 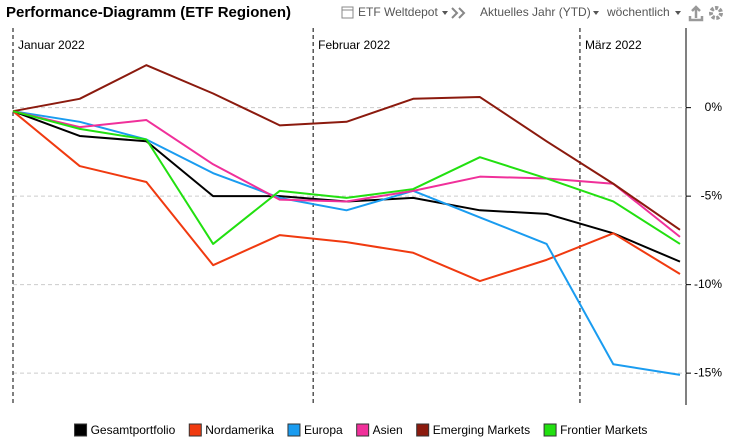 What do you see at coordinates (638, 12) in the screenshot?
I see `interval-select: wöchentlich` at bounding box center [638, 12].